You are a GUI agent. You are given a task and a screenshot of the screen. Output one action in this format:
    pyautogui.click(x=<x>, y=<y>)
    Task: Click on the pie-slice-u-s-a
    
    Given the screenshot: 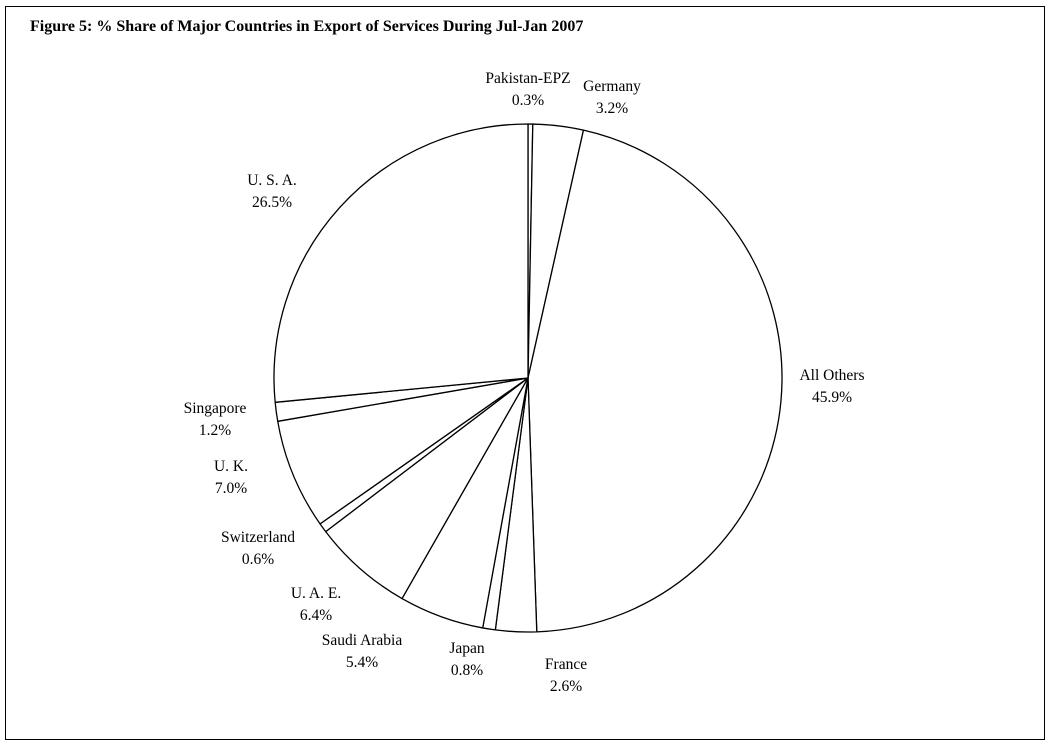 What is the action you would take?
    pyautogui.click(x=401, y=263)
    